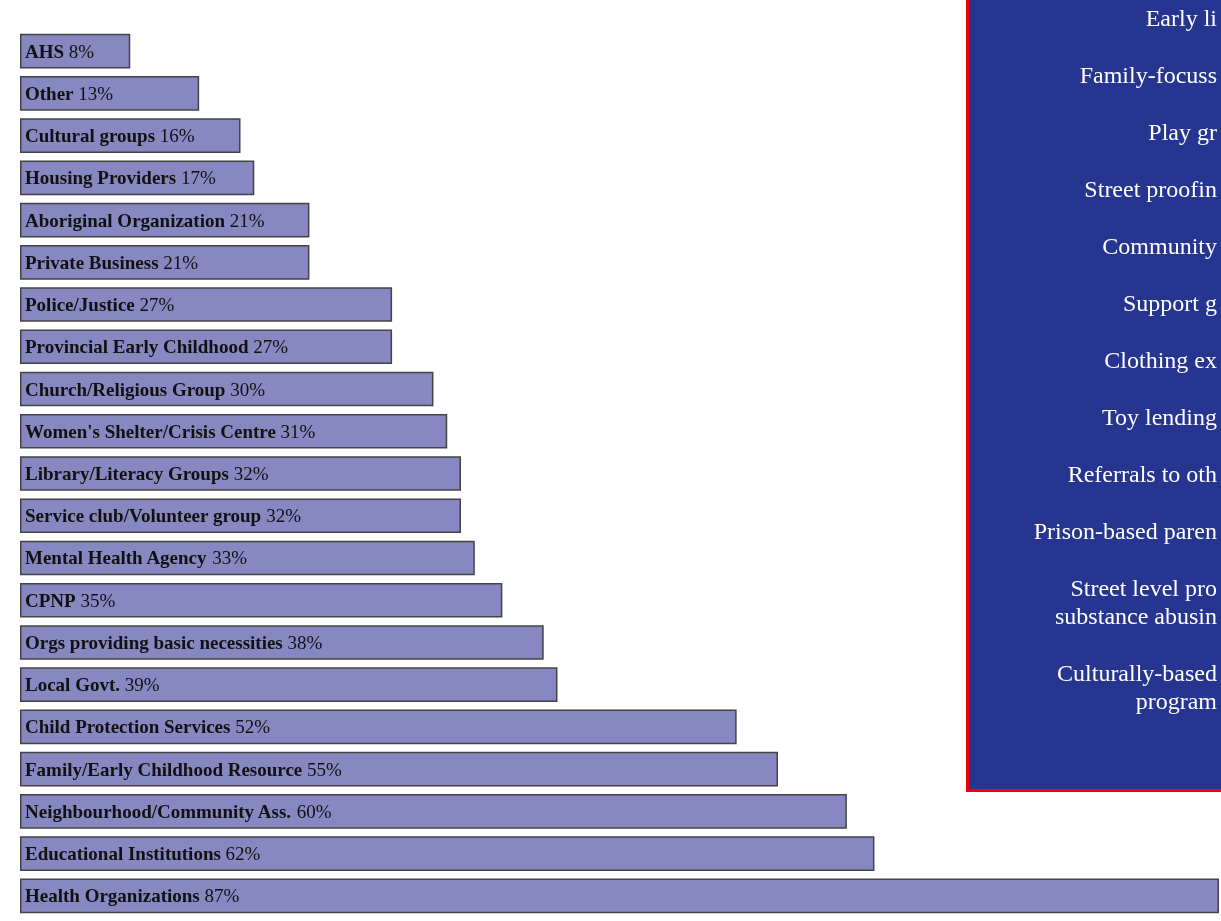 Image resolution: width=1221 pixels, height=921 pixels. Describe the element at coordinates (312, 811) in the screenshot. I see `data-label: 60%` at that location.